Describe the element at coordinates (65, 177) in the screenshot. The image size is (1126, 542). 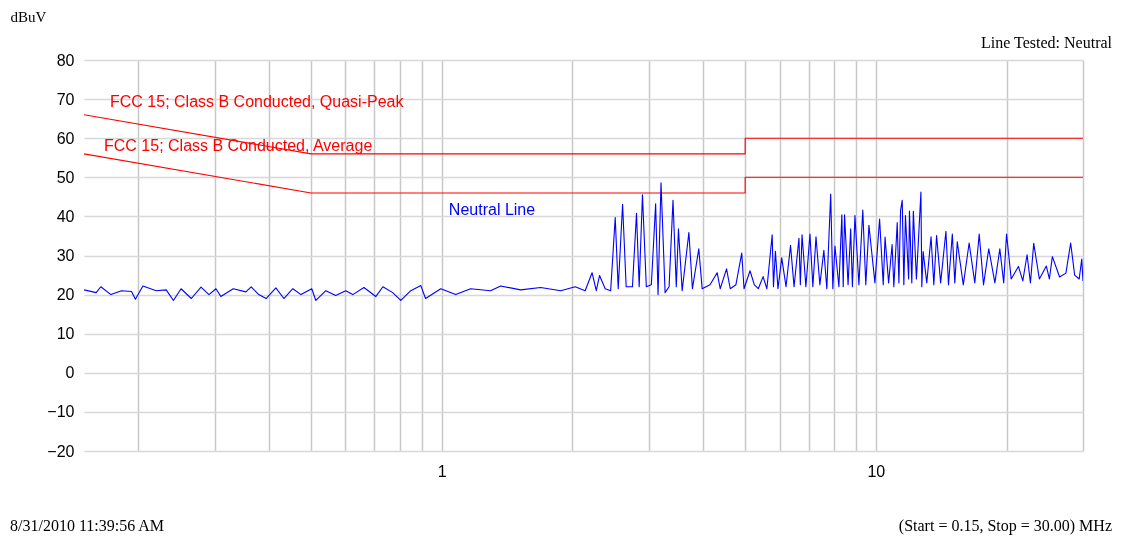
I see `y-tick-label: 50` at that location.